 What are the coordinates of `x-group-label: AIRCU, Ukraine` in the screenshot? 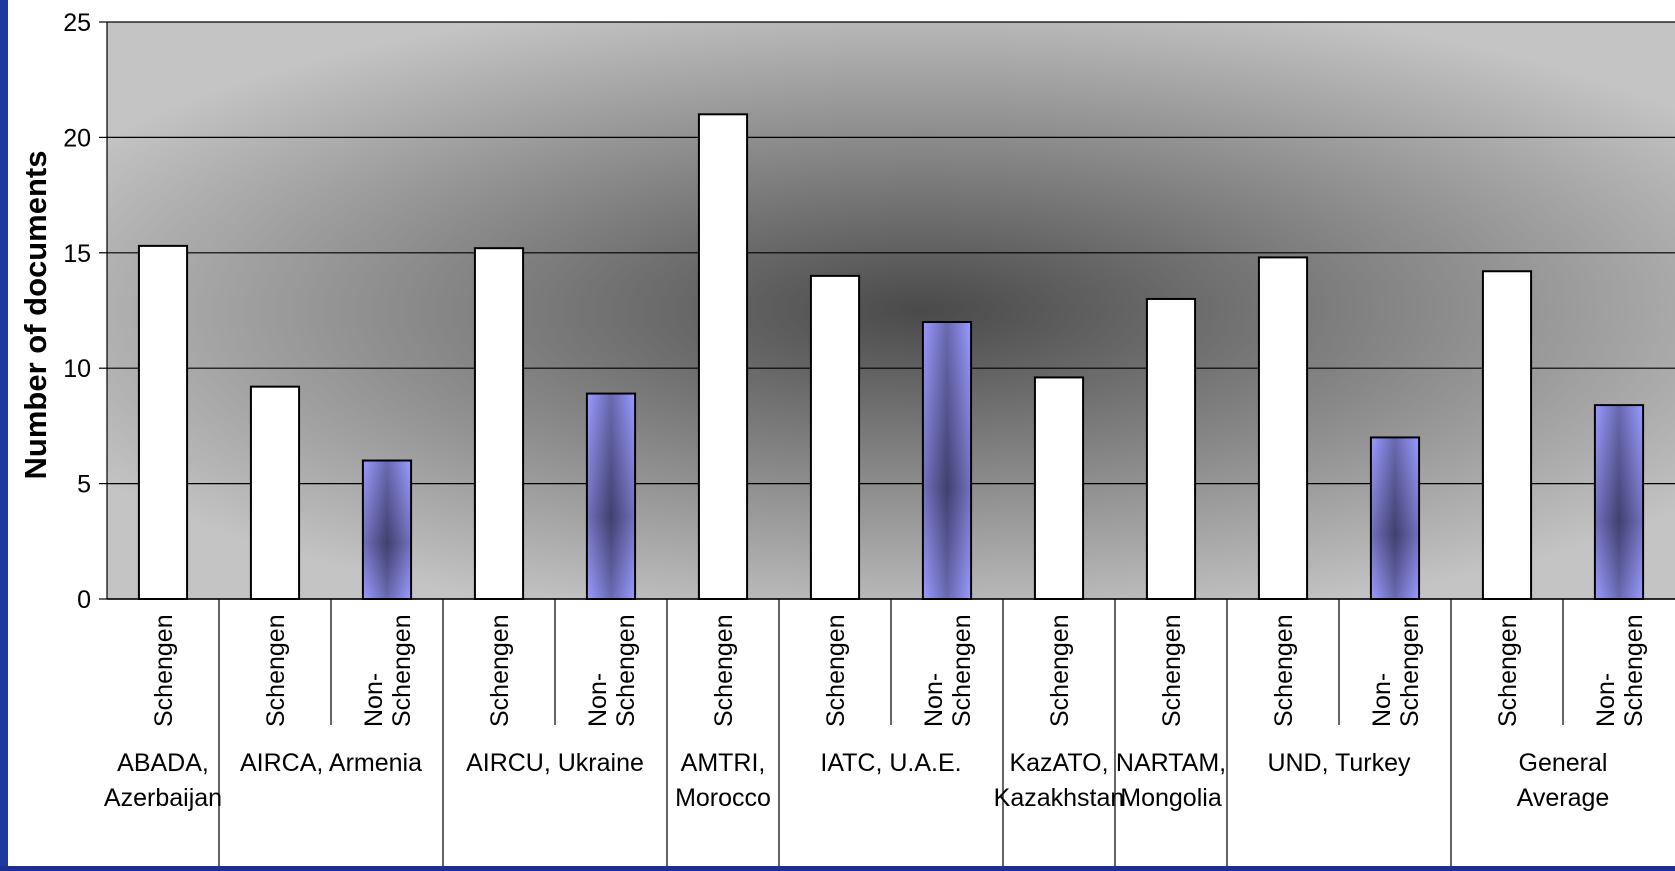 It's located at (555, 763).